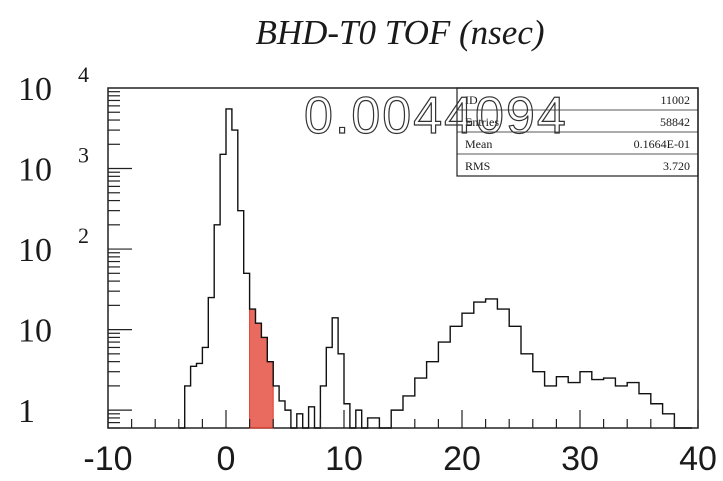 The height and width of the screenshot is (481, 723). What do you see at coordinates (83, 235) in the screenshot?
I see `y-tick-exponent: 2` at bounding box center [83, 235].